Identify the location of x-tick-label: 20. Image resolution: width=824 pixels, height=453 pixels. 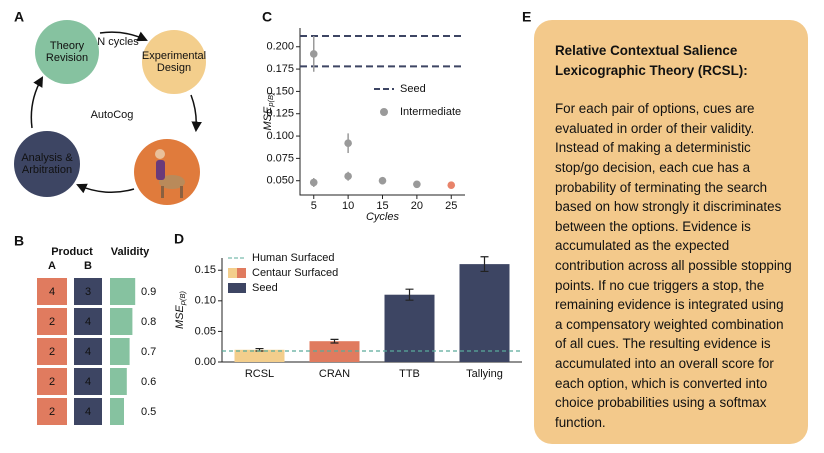
(417, 206).